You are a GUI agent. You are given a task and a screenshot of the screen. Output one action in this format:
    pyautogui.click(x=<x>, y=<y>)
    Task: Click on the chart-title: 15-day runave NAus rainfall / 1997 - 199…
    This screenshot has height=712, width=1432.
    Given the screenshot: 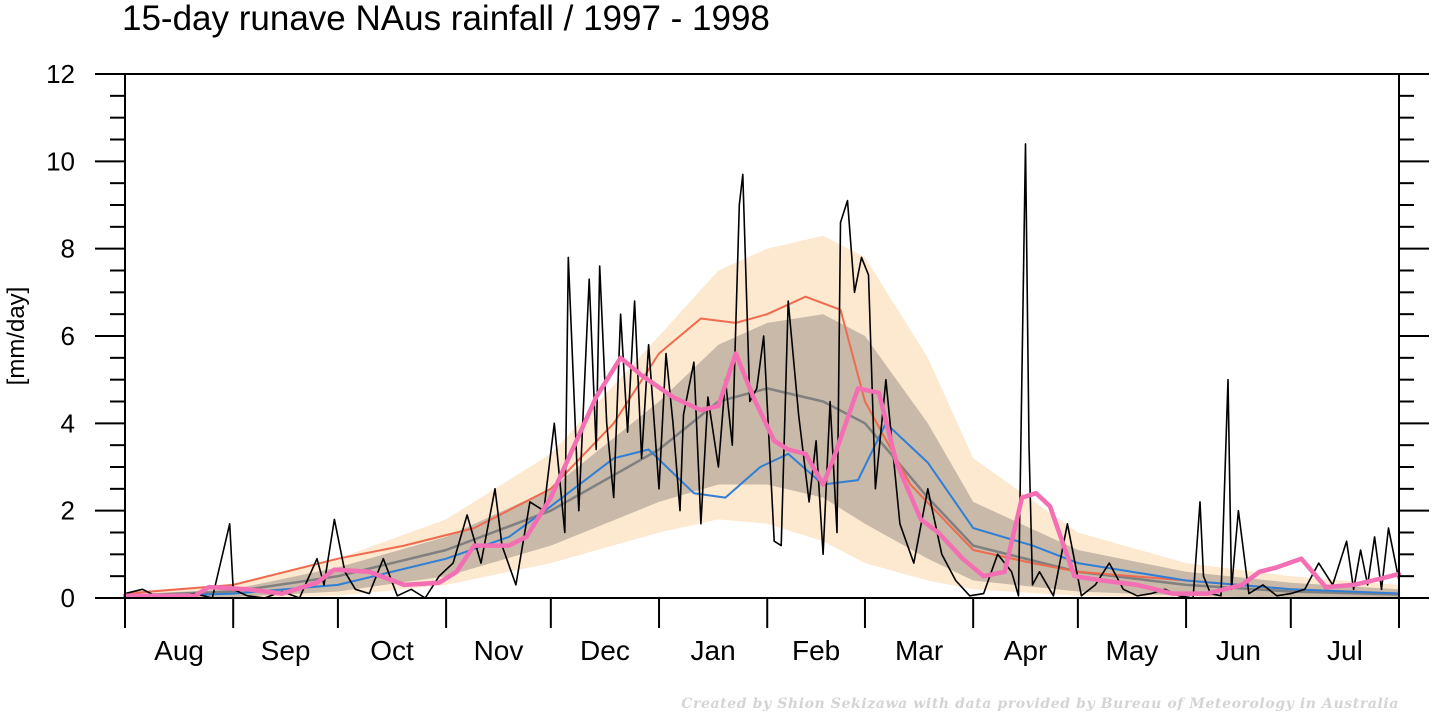 What is the action you would take?
    pyautogui.click(x=446, y=19)
    